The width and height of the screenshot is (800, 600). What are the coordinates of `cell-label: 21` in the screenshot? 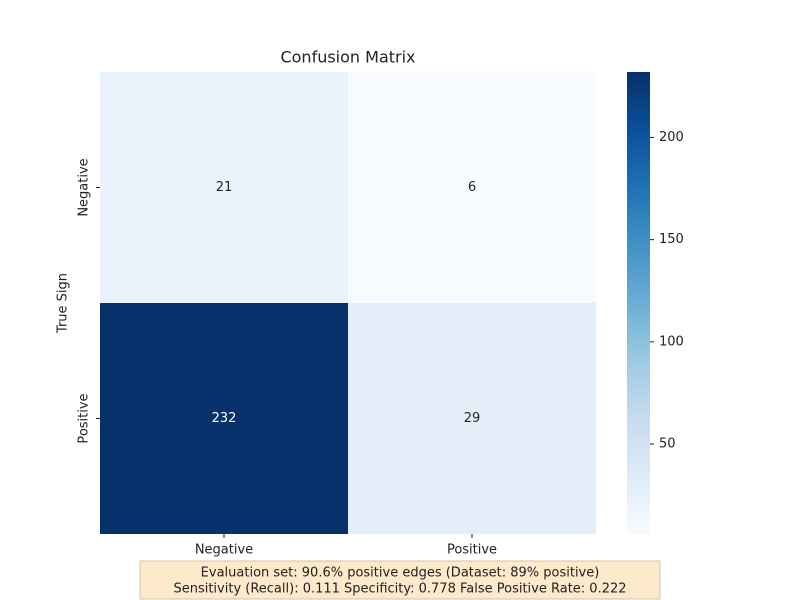 It's located at (224, 187).